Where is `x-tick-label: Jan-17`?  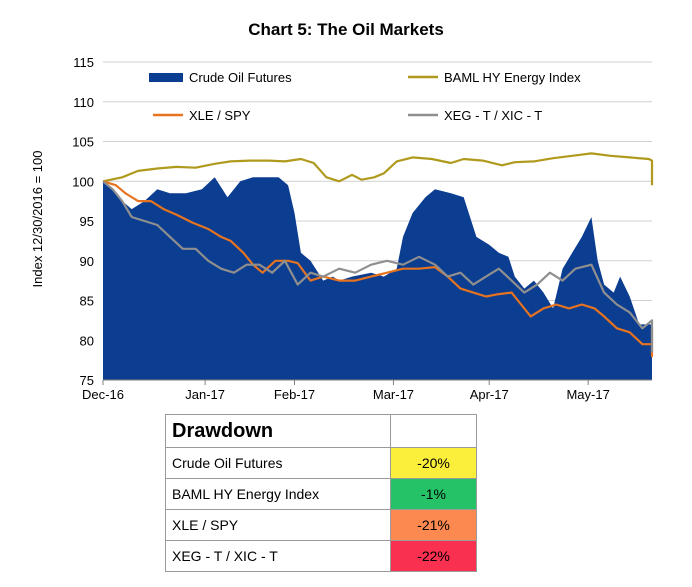 x-tick-label: Jan-17 is located at coordinates (205, 394).